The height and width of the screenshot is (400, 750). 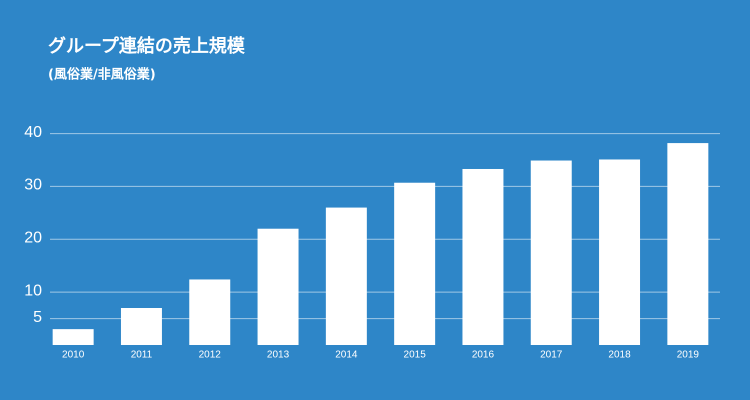 I want to click on x-tick-label: 2012, so click(x=210, y=355).